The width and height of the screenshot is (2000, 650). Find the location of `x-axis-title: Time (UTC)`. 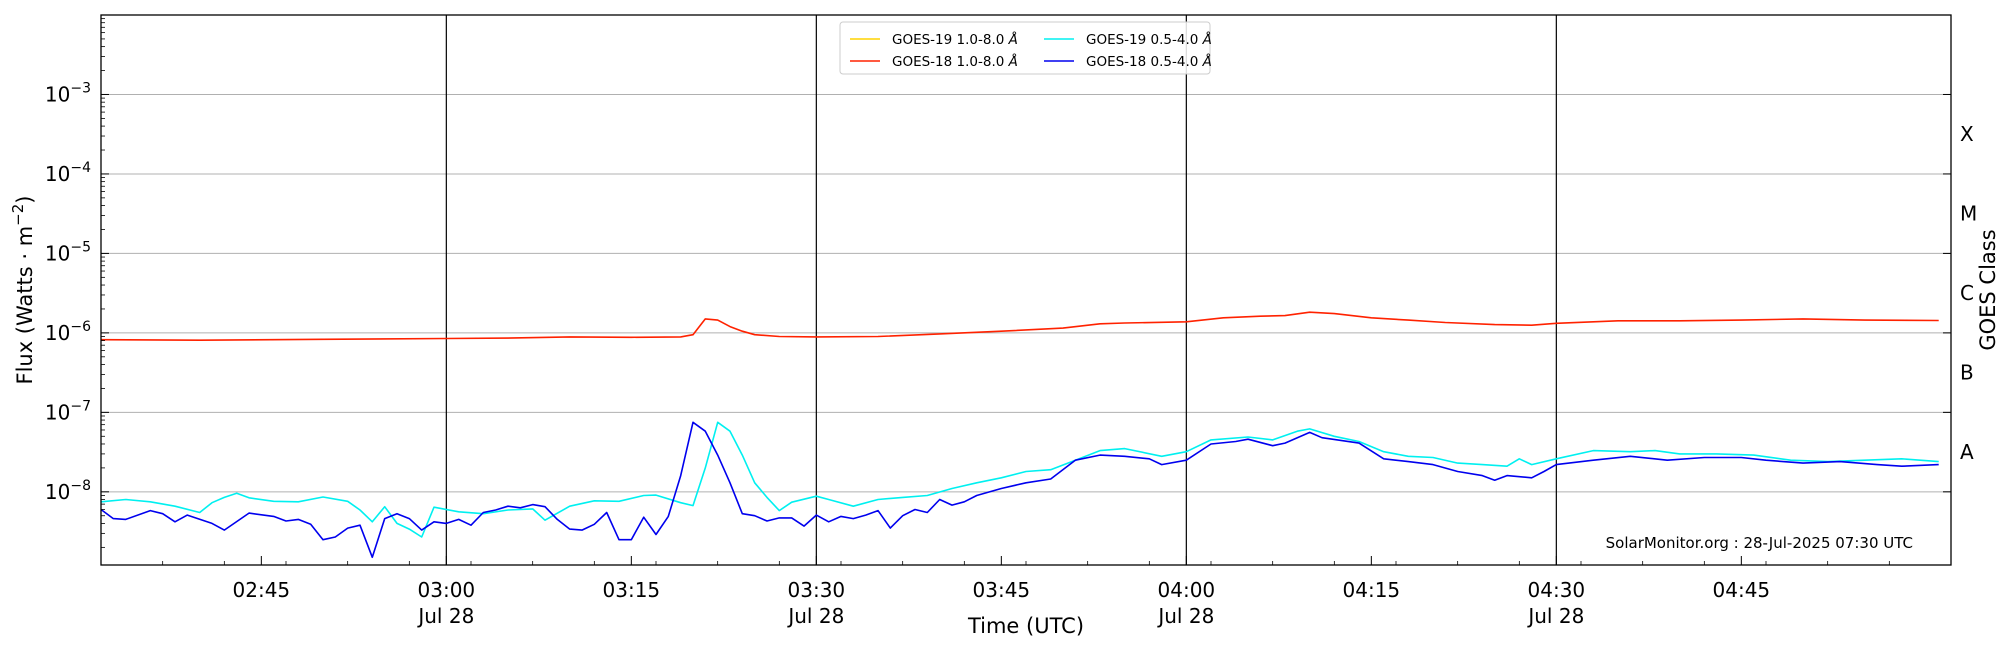

x-axis-title: Time (UTC) is located at coordinates (1025, 626).